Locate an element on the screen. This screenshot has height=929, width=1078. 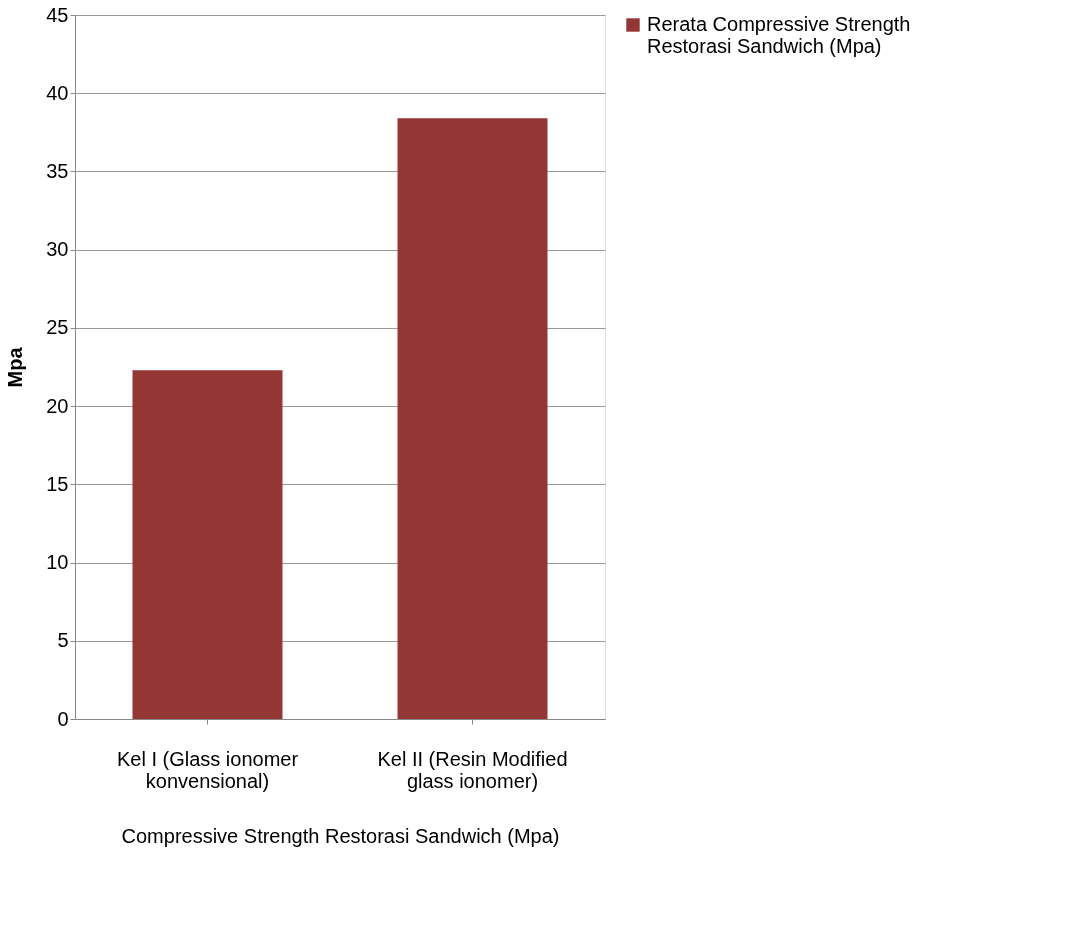
legend-label: Rerata Compressive Strength Restorasi Sandwich (Mpa) is located at coordinates (779, 35).